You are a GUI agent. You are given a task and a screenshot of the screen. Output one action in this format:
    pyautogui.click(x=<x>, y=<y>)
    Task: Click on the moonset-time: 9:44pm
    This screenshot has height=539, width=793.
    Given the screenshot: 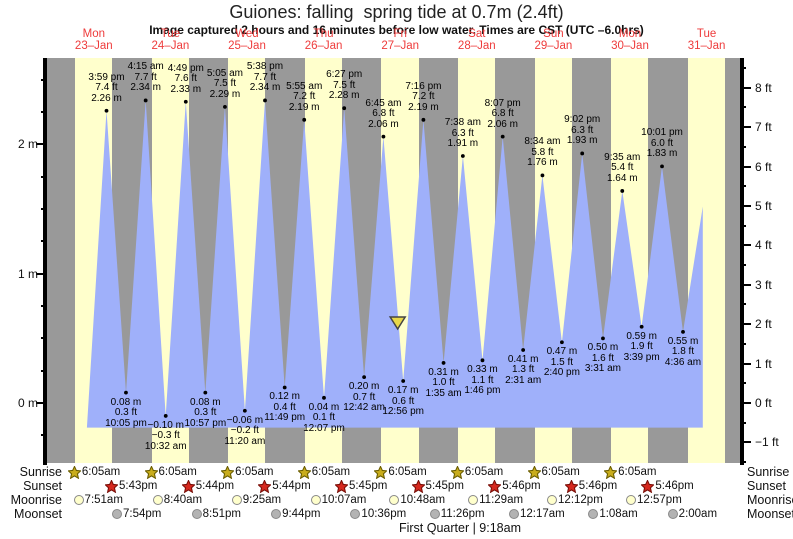 What is the action you would take?
    pyautogui.click(x=295, y=514)
    